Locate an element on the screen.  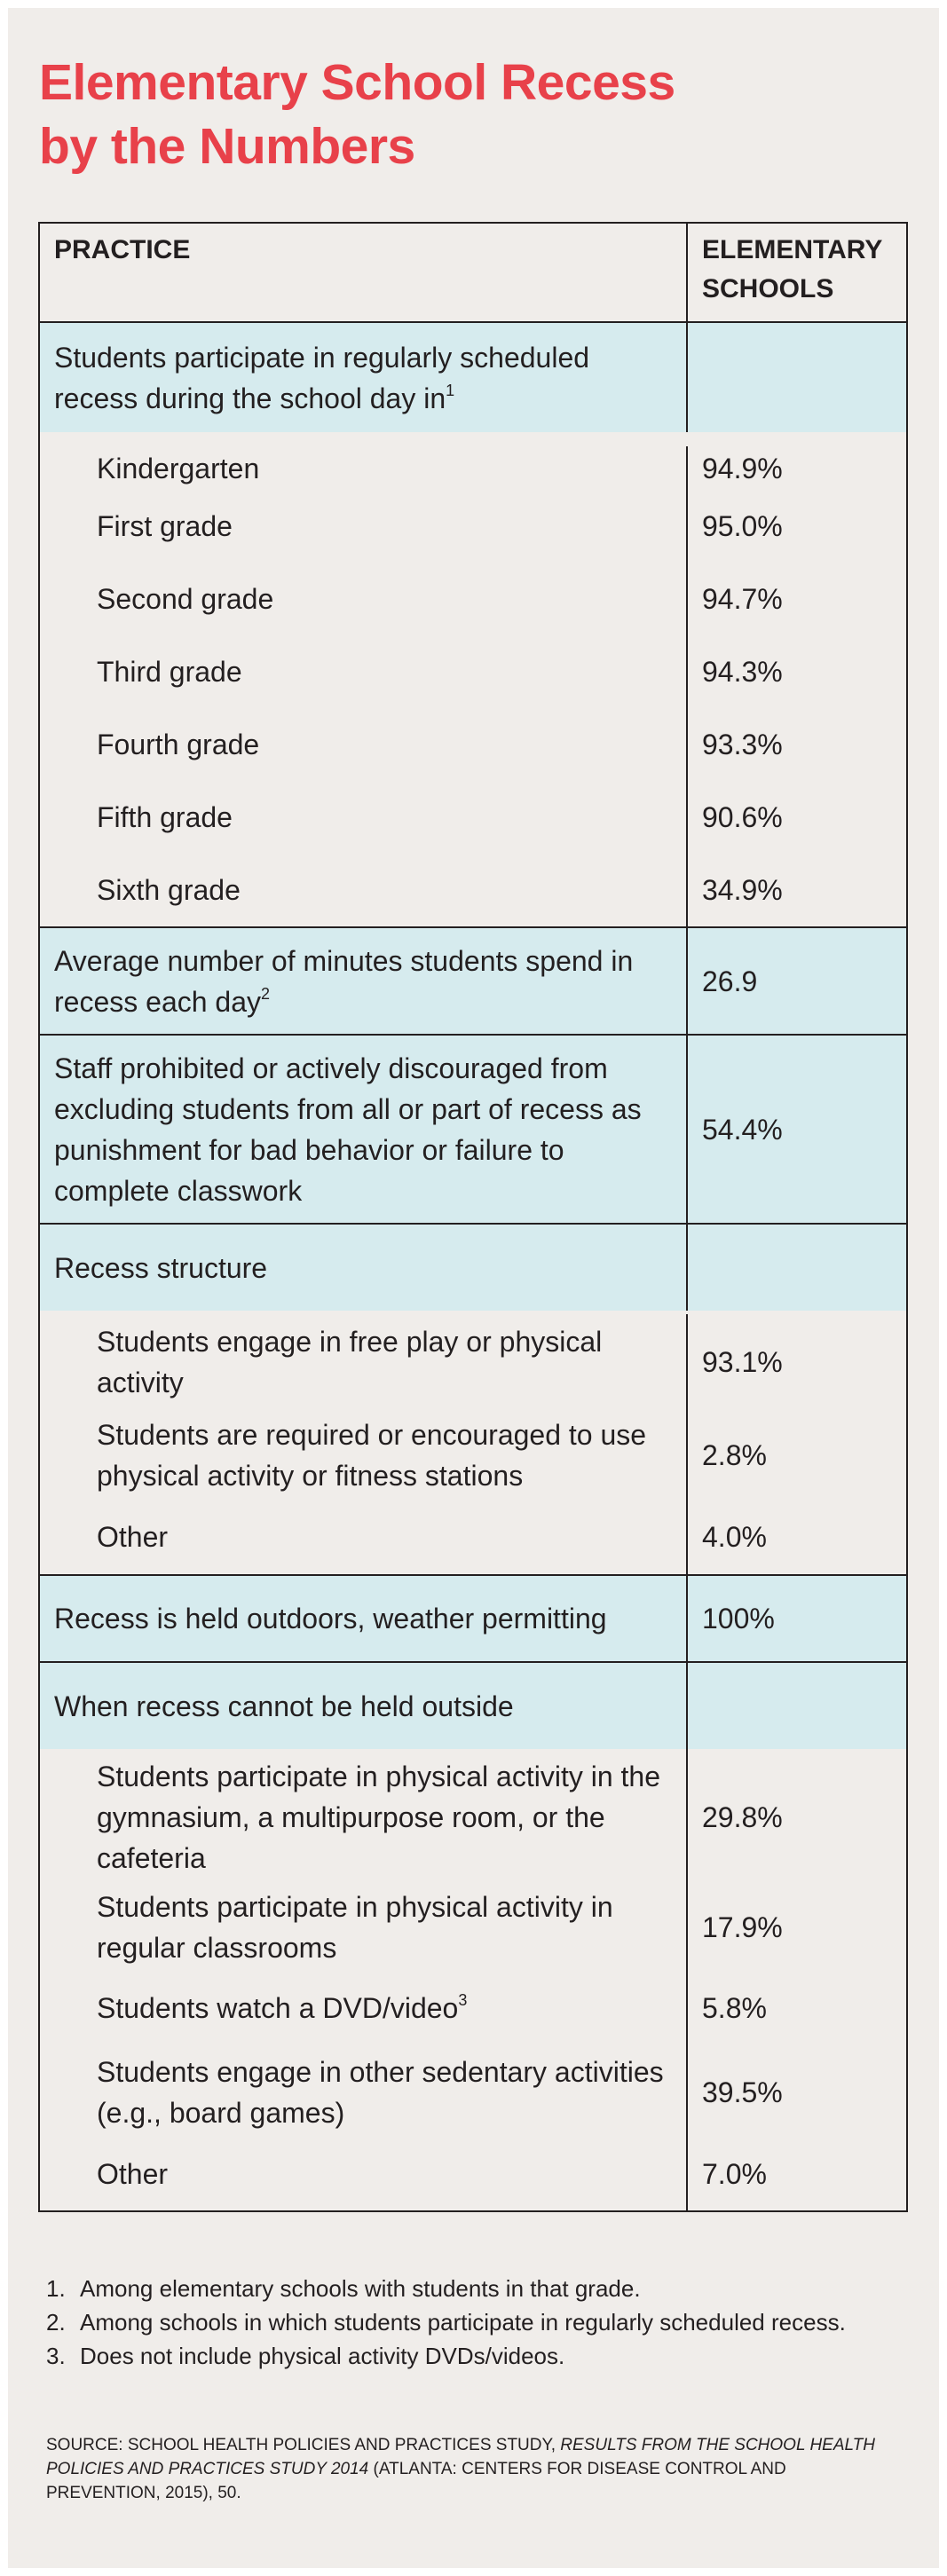
footnote-number: 2. is located at coordinates (56, 2322).